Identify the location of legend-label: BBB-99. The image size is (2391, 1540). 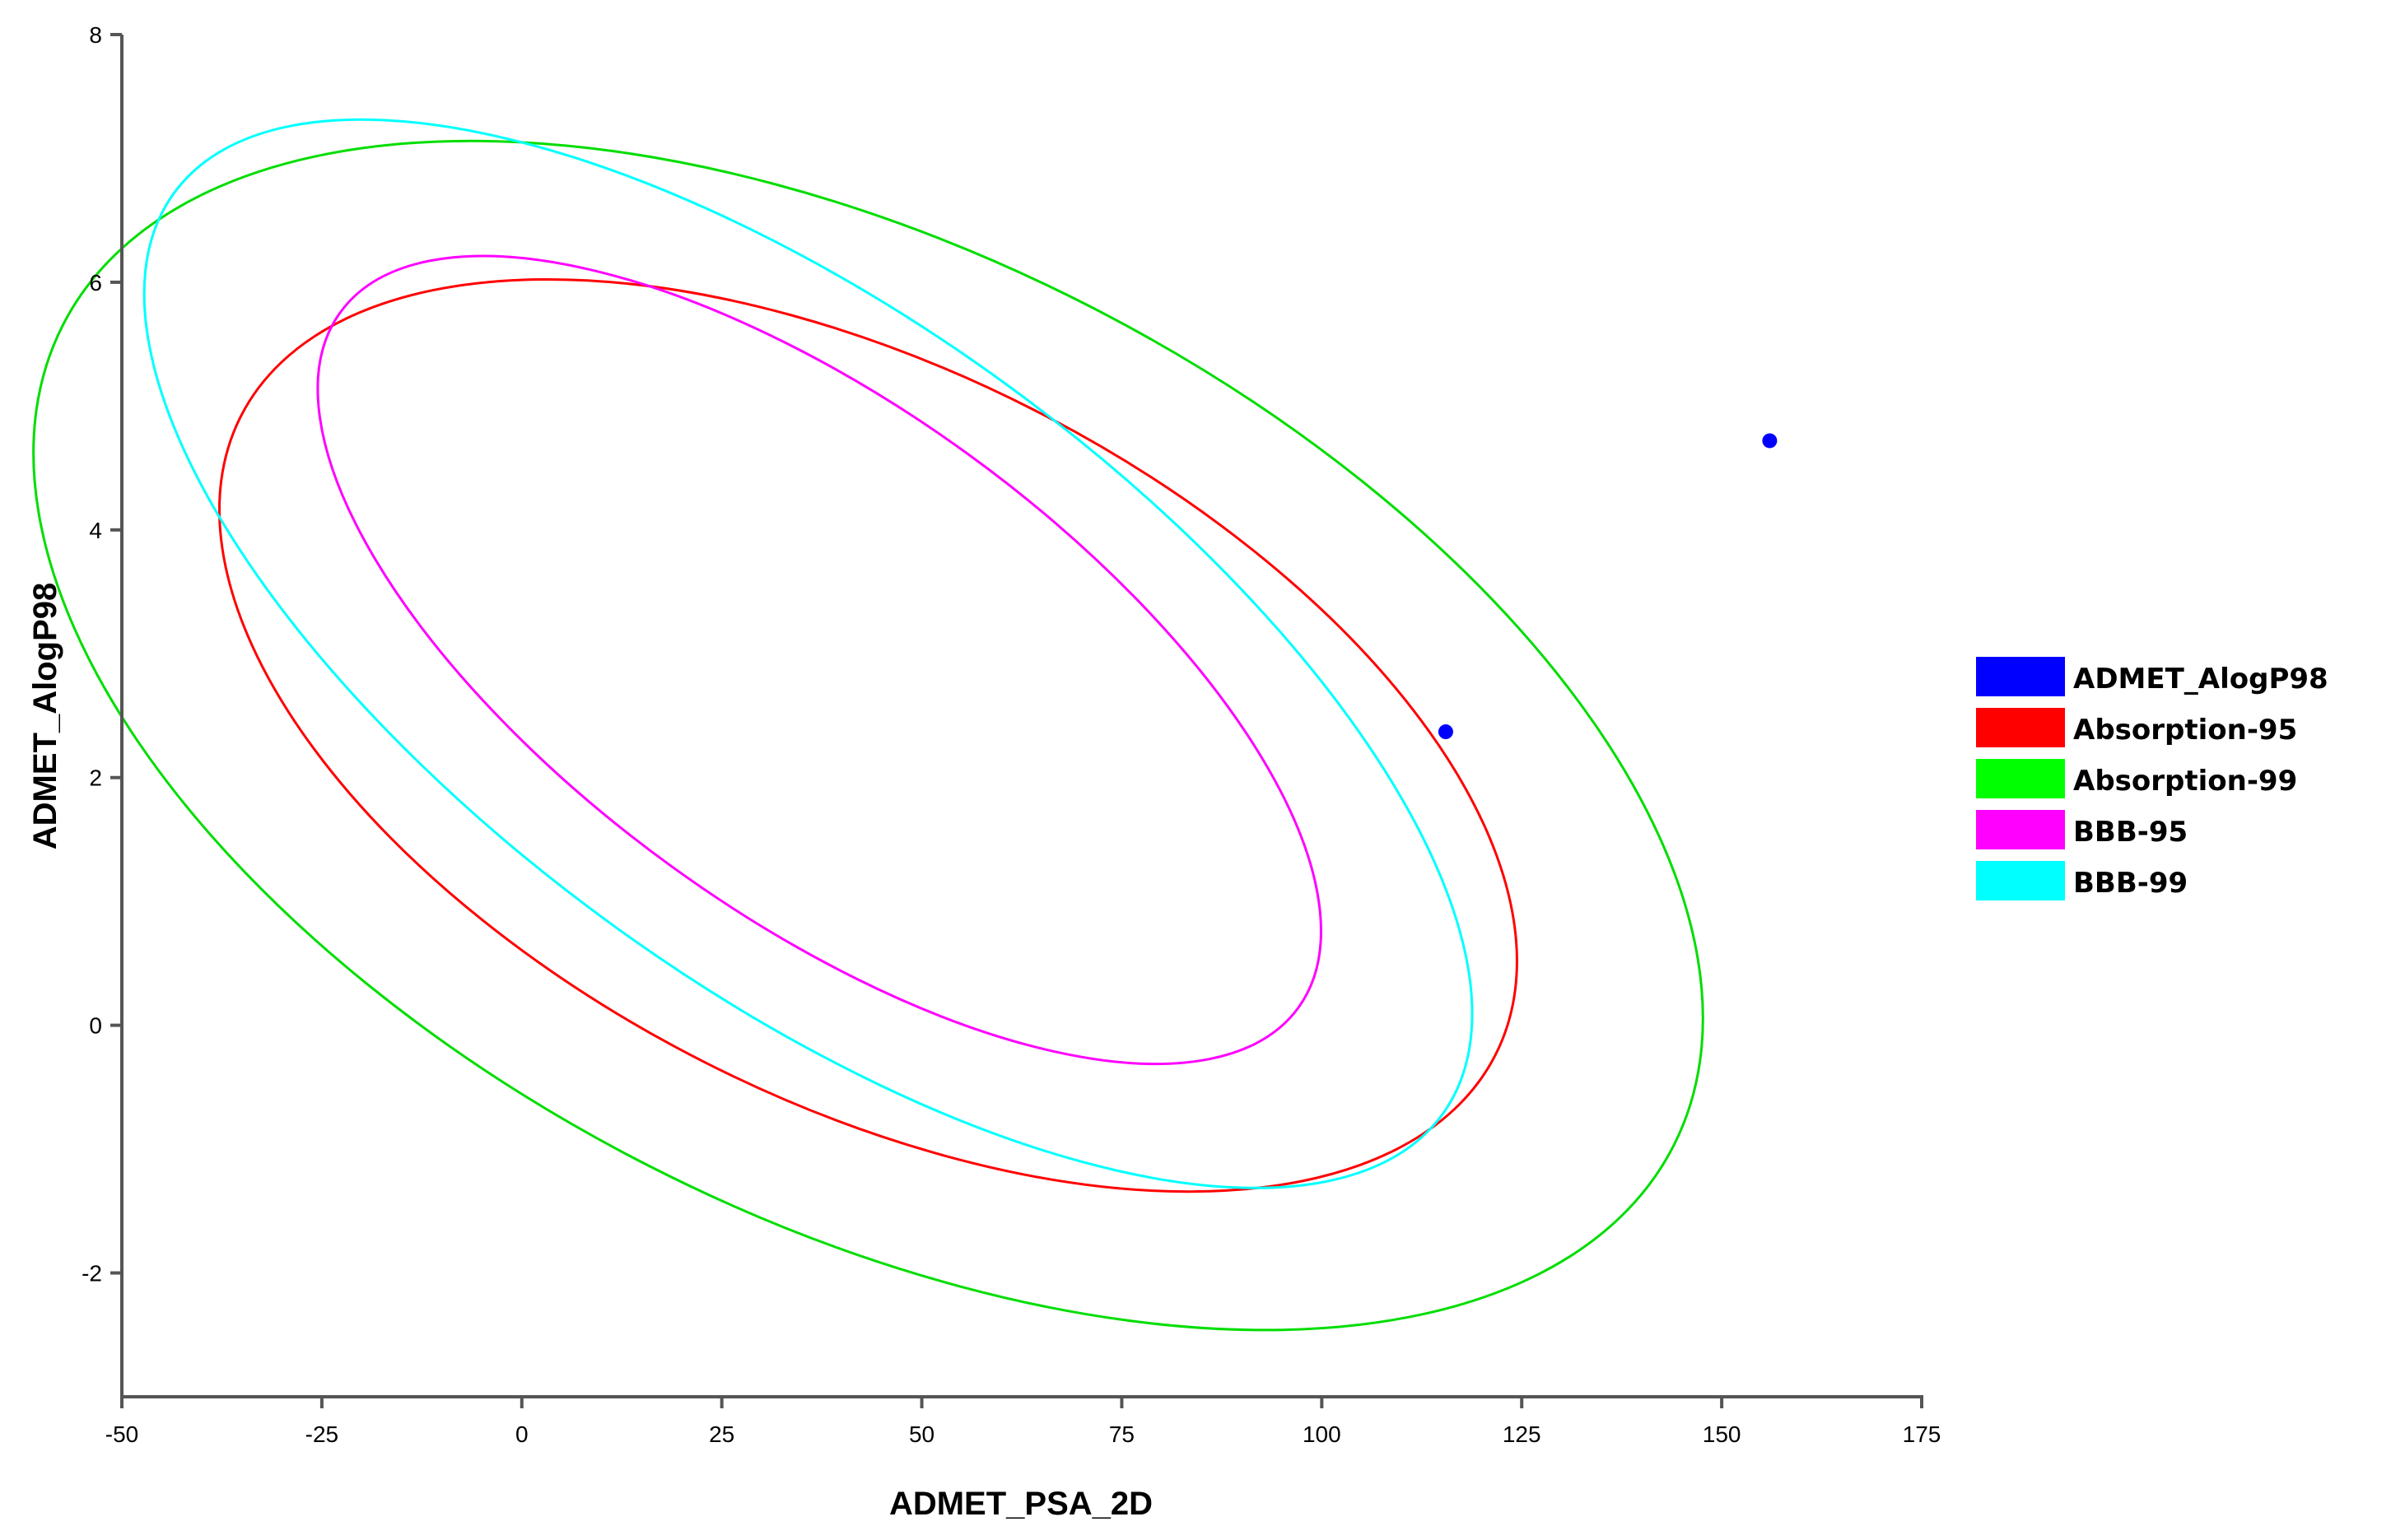
(2130, 884).